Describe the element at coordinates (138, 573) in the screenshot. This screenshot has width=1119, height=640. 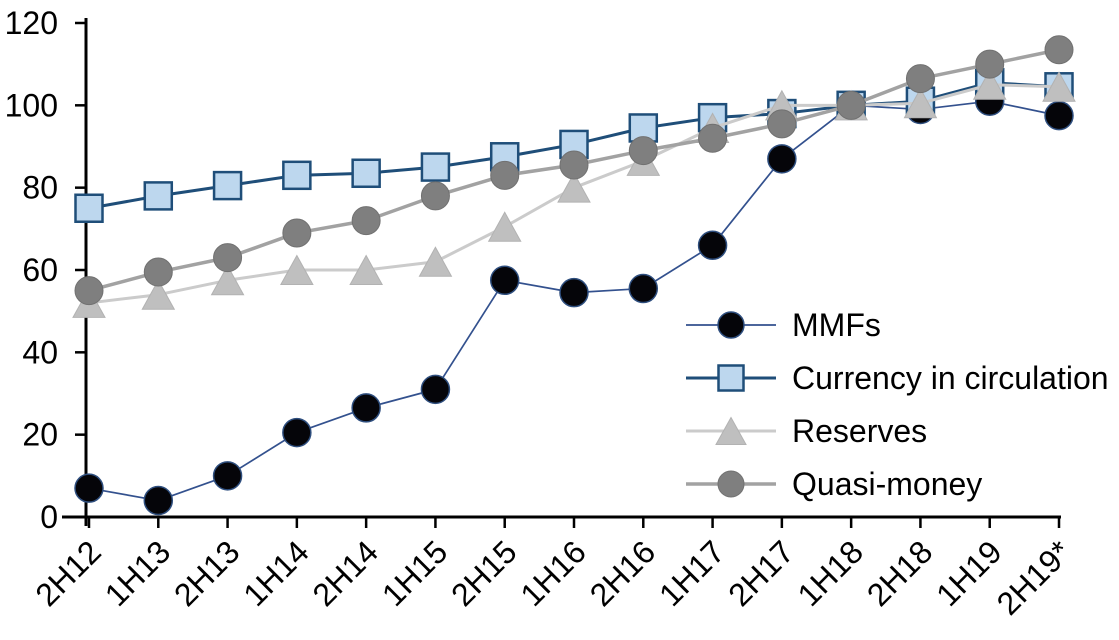
I see `x-tick-label: 1H13` at that location.